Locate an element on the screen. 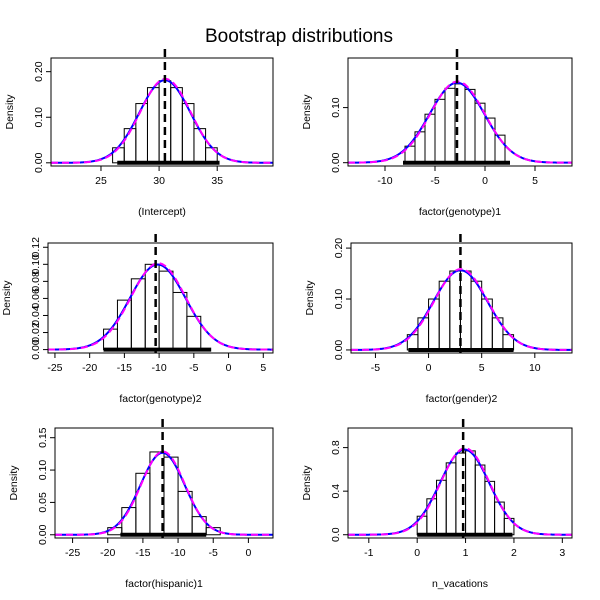  x-tick-label: 2 is located at coordinates (514, 553).